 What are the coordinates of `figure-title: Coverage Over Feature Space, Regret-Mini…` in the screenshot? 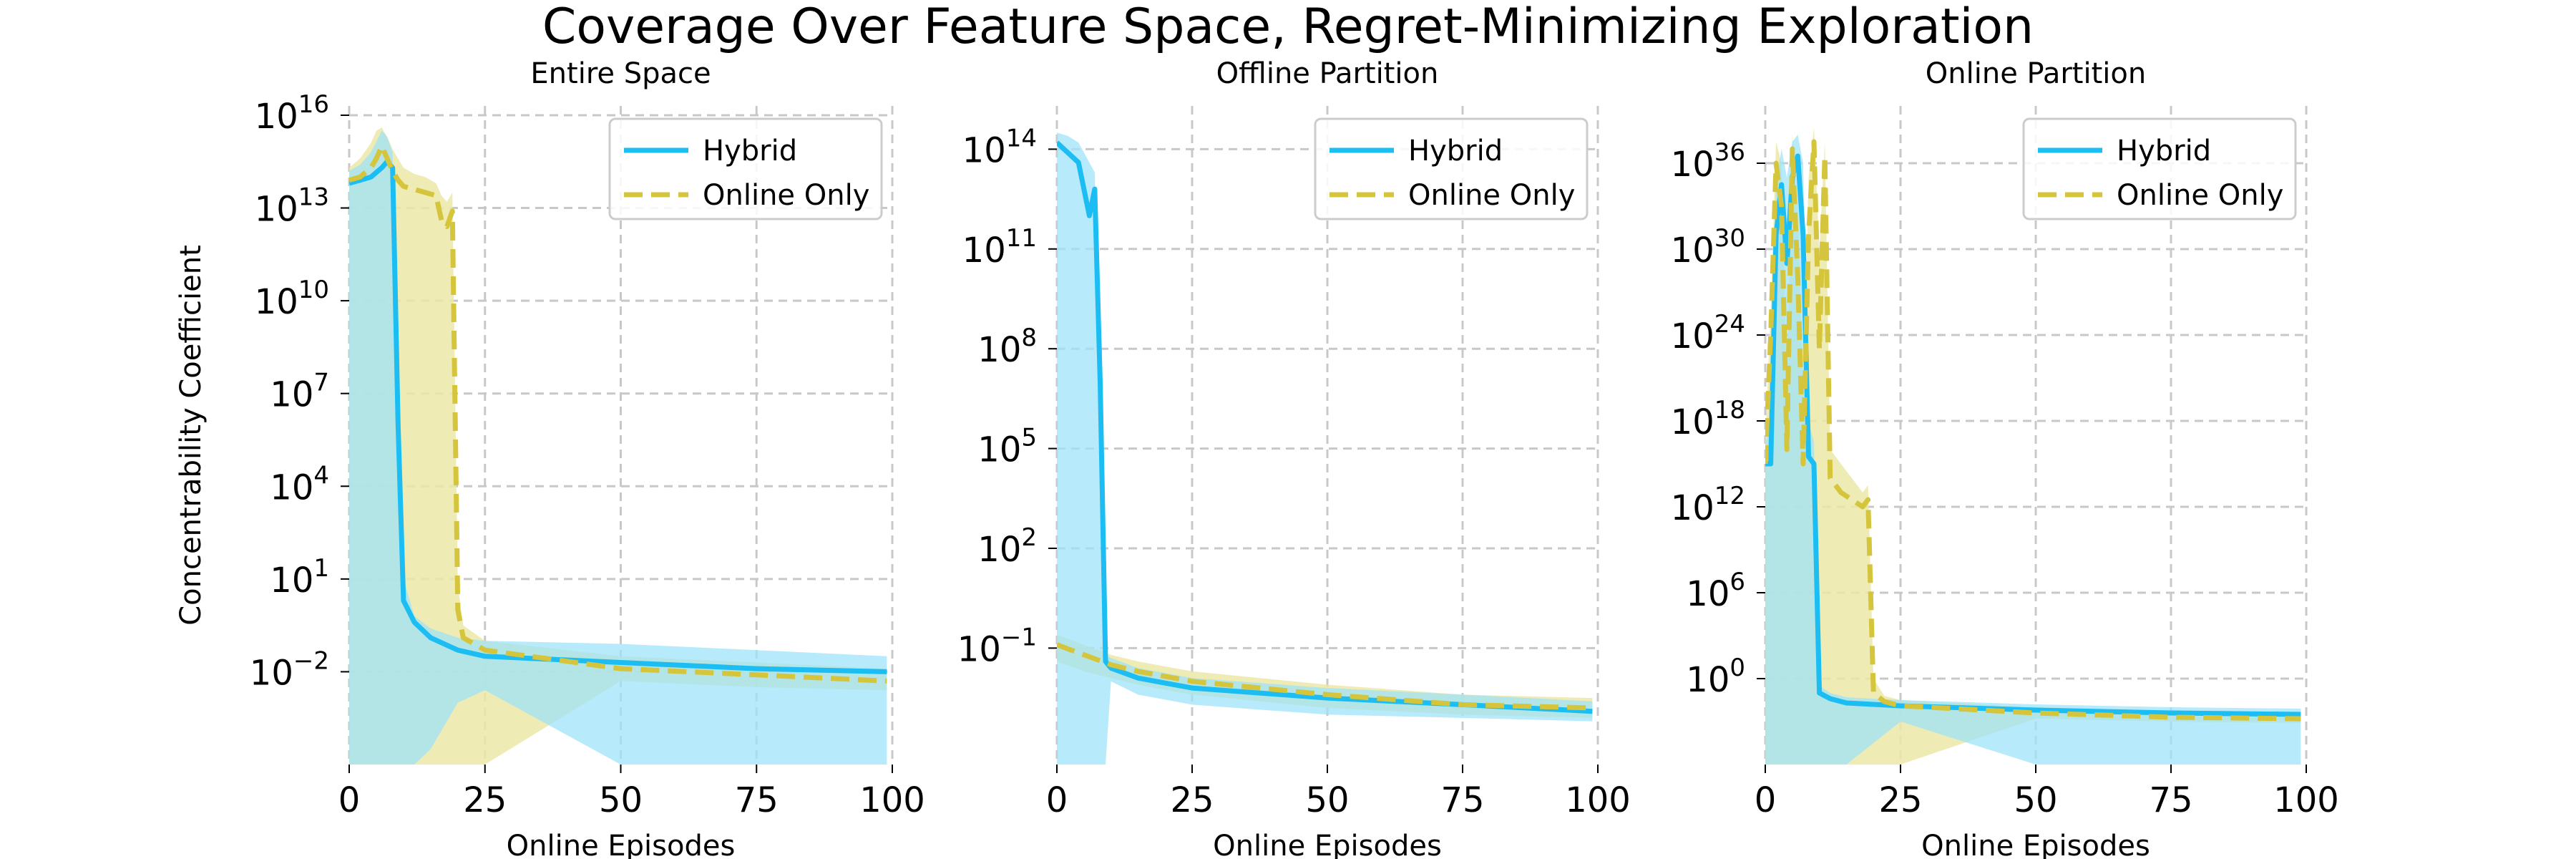 It's located at (1288, 27).